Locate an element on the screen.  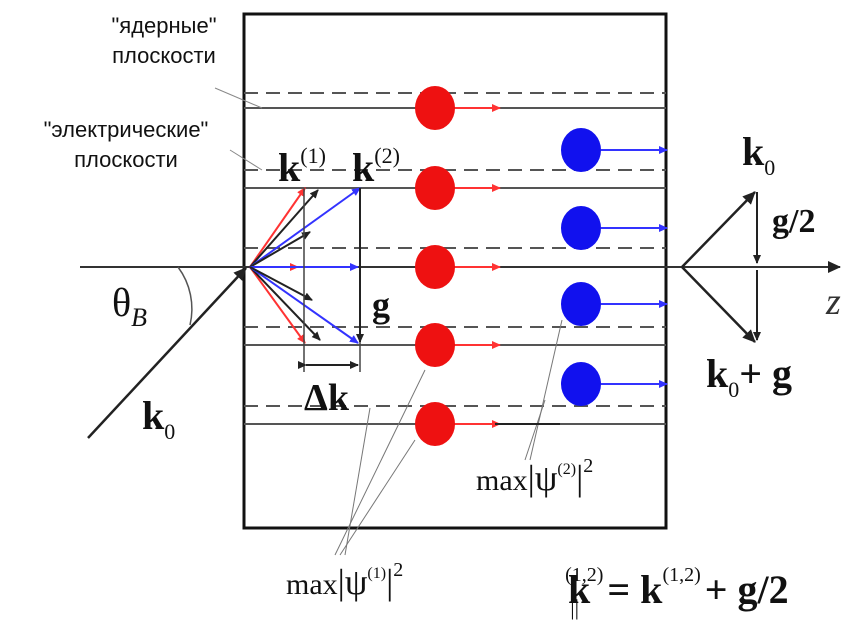
k-mid-black is located at coordinates (280, 249).